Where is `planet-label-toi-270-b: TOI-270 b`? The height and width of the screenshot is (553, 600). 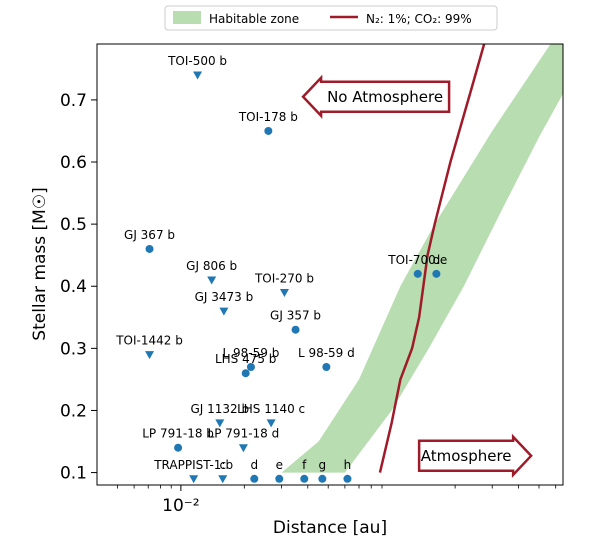 planet-label-toi-270-b: TOI-270 b is located at coordinates (284, 278).